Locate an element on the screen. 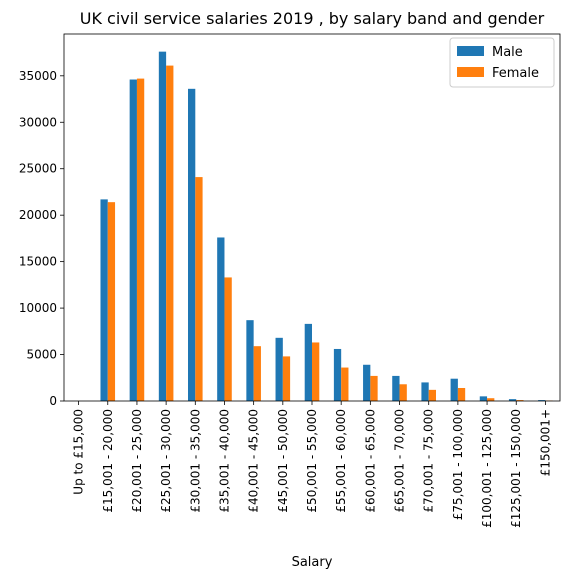 The height and width of the screenshot is (581, 569). x-tick-label: £65,001 - 70,000 is located at coordinates (400, 461).